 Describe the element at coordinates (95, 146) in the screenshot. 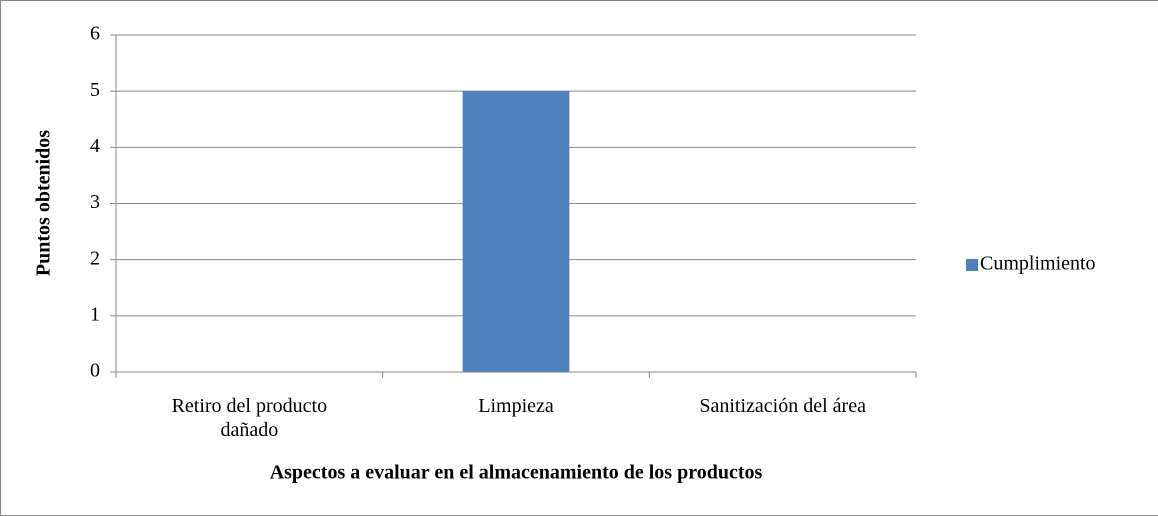

I see `y-tick-label: 4` at that location.